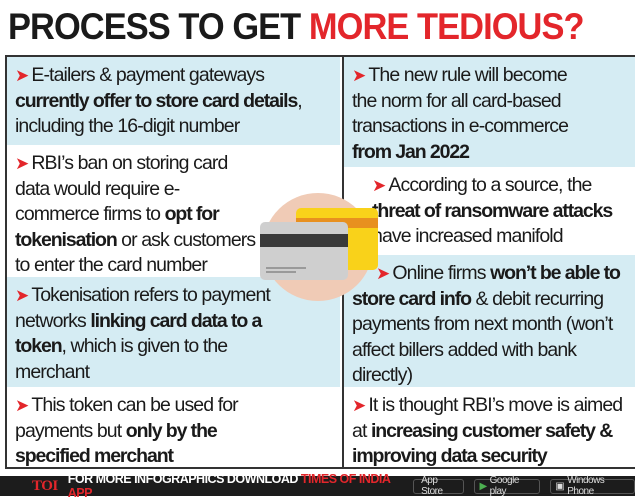 This screenshot has width=635, height=500. I want to click on text: This token can be used for payments but, so click(127, 418).